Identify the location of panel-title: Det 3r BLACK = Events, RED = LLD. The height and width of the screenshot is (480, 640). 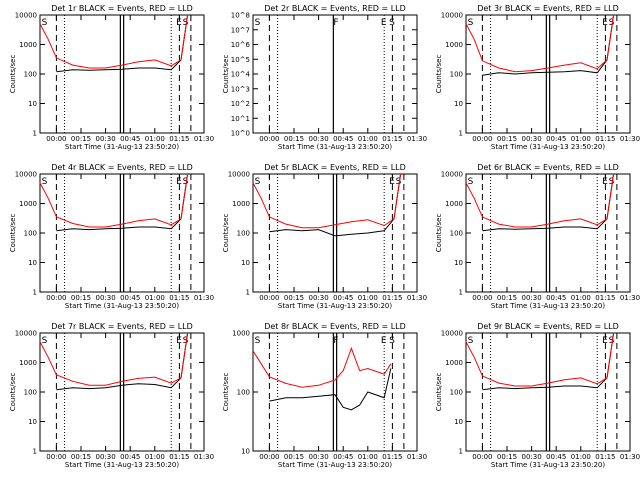
(548, 8).